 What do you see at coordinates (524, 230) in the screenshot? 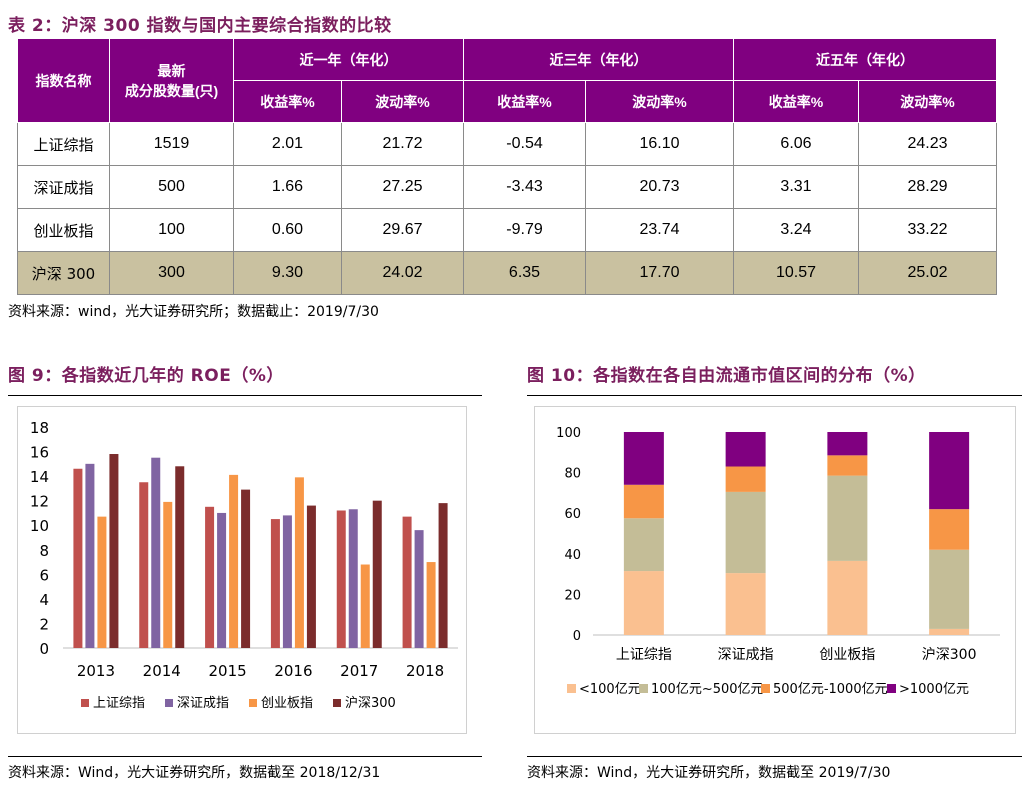
I see `cell-return-3y: -9.79` at bounding box center [524, 230].